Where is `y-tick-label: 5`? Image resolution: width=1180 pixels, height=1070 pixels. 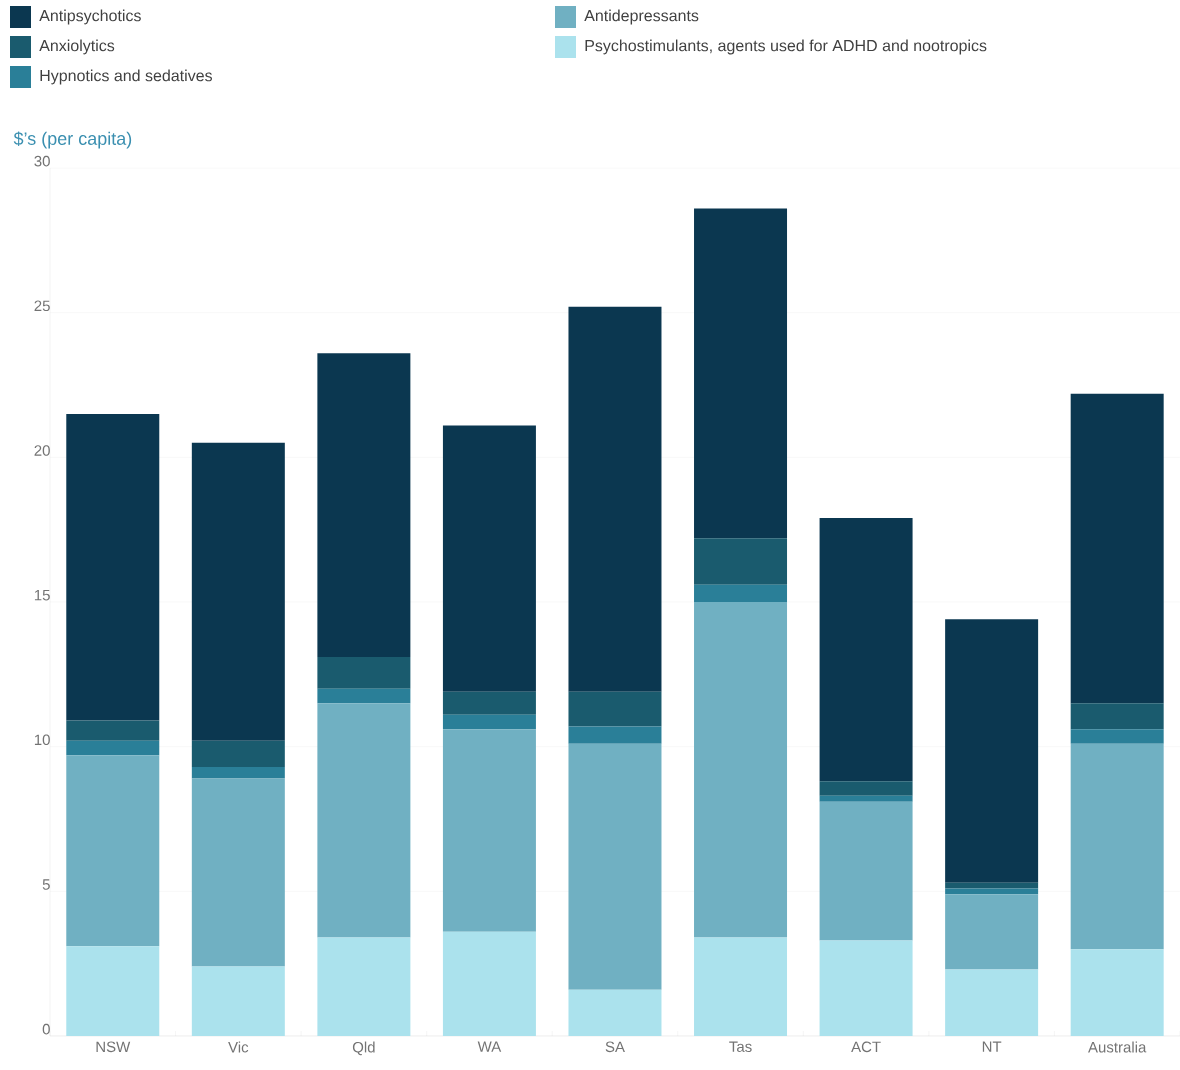 y-tick-label: 5 is located at coordinates (46, 884).